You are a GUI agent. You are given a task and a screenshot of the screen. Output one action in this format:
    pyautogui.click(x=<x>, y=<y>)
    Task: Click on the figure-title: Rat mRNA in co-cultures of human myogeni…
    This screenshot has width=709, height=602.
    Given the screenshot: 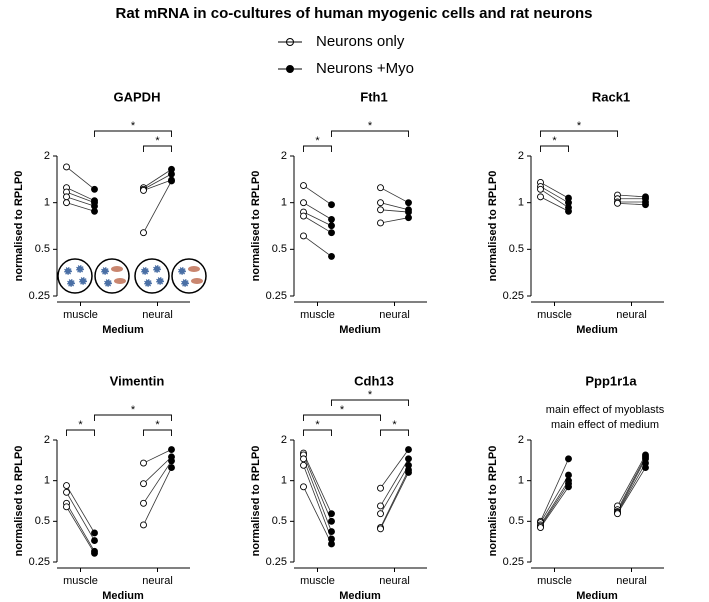 What is the action you would take?
    pyautogui.click(x=353, y=13)
    